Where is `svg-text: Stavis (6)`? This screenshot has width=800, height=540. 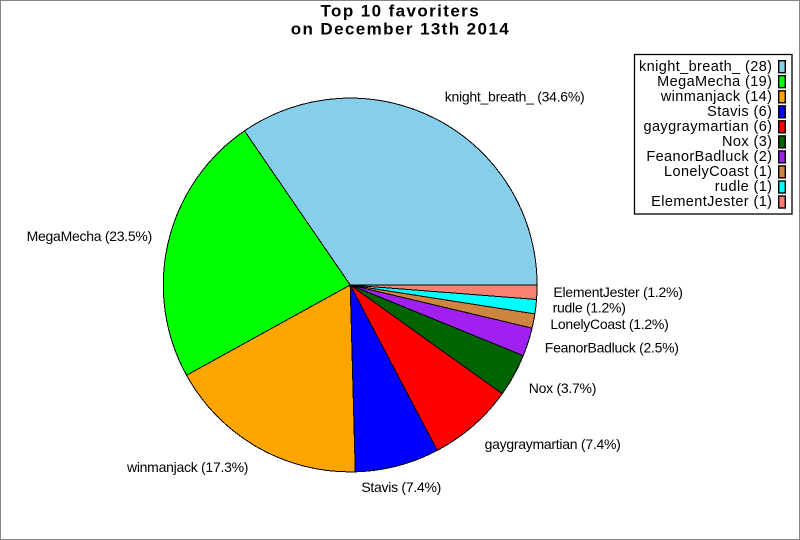
svg-text: Stavis (6) is located at coordinates (739, 112).